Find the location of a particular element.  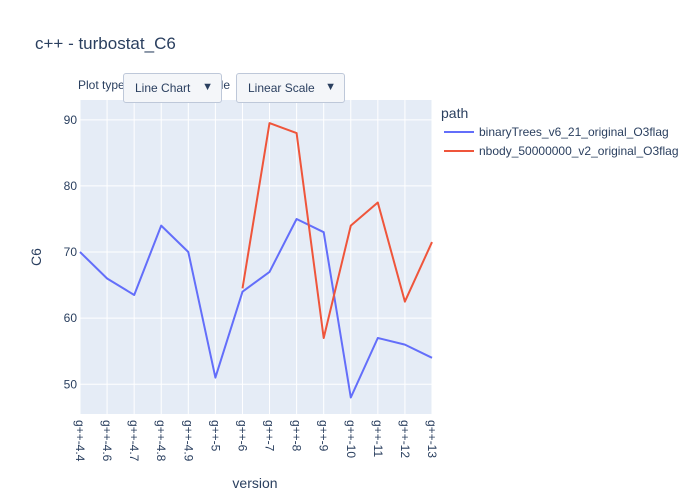

x-tick-label: g++-8 is located at coordinates (297, 436).